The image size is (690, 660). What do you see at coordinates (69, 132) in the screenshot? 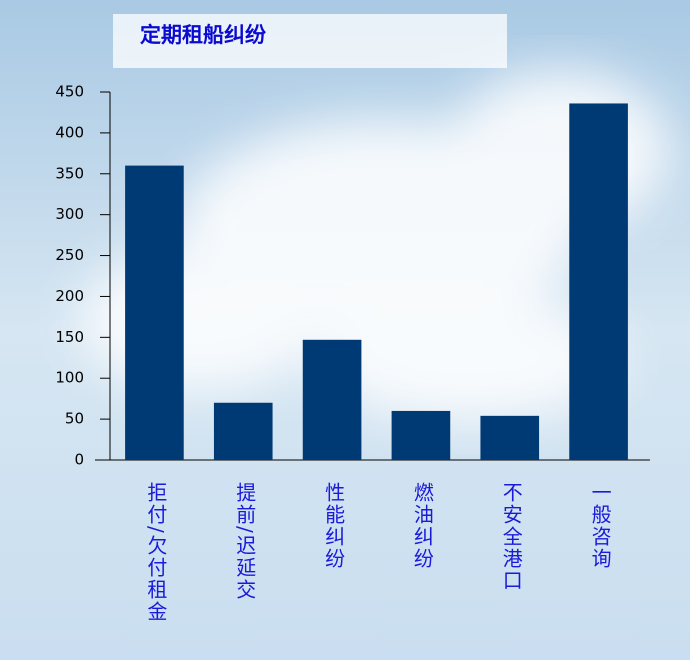
I see `y-tick-label: 400` at bounding box center [69, 132].